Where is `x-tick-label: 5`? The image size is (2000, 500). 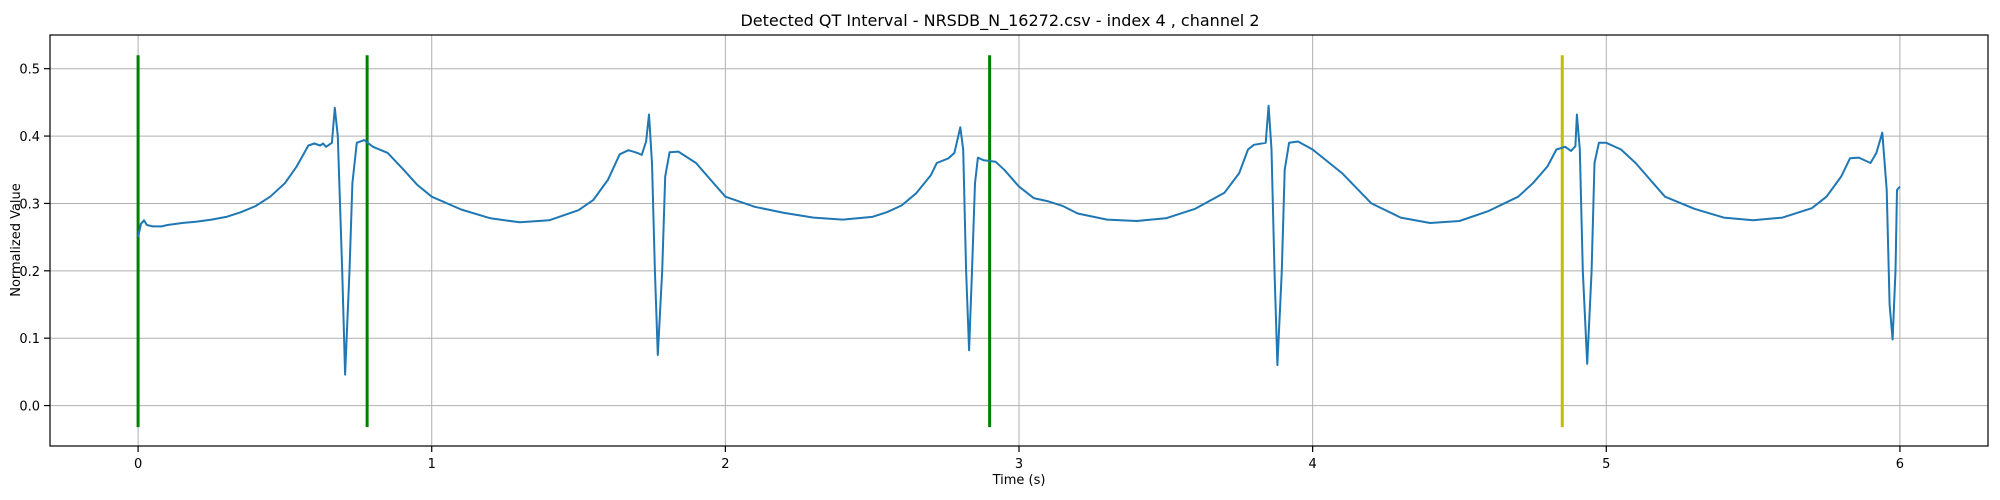
x-tick-label: 5 is located at coordinates (1606, 464).